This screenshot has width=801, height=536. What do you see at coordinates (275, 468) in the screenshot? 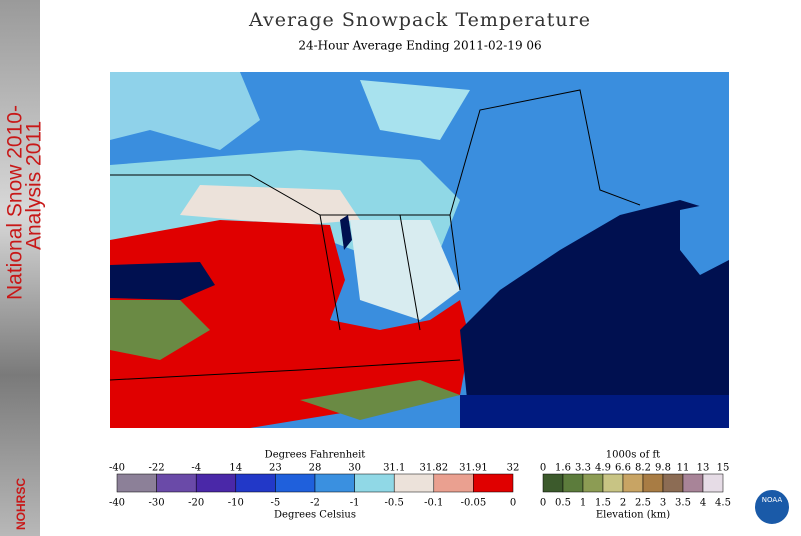
I see `legend-tick-label: 23` at bounding box center [275, 468].